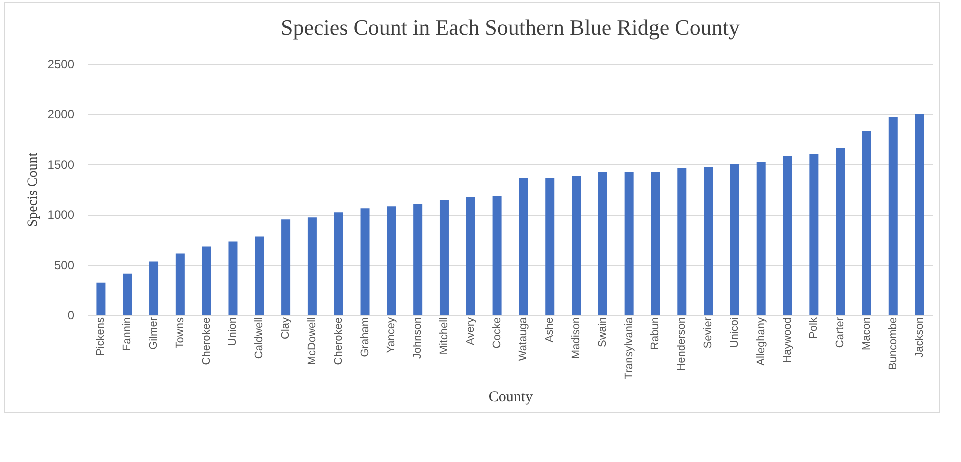 This screenshot has width=961, height=462. What do you see at coordinates (286, 328) in the screenshot?
I see `x-tick-label: Clay` at bounding box center [286, 328].